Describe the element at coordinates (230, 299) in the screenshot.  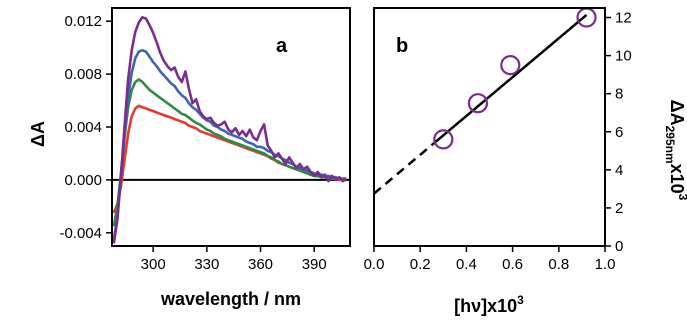
I see `panel-a-xlabel: wavelength / nm` at that location.